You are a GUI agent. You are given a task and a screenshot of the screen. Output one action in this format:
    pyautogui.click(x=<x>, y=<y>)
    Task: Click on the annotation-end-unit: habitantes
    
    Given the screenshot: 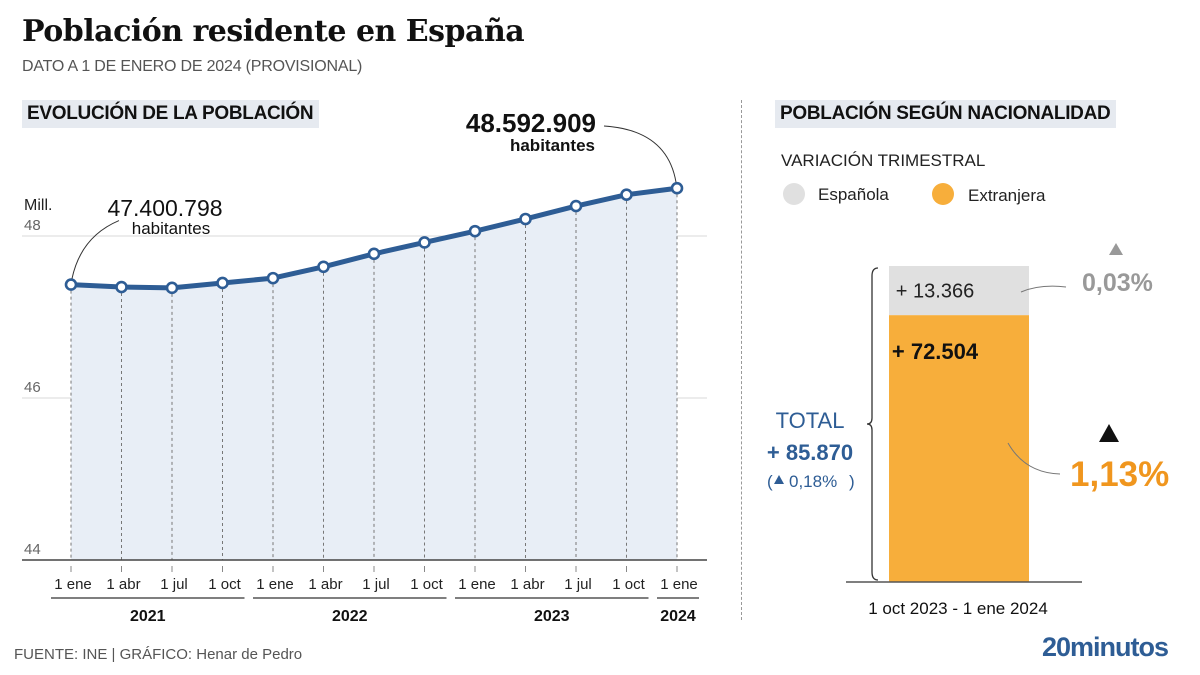 What is the action you would take?
    pyautogui.click(x=552, y=145)
    